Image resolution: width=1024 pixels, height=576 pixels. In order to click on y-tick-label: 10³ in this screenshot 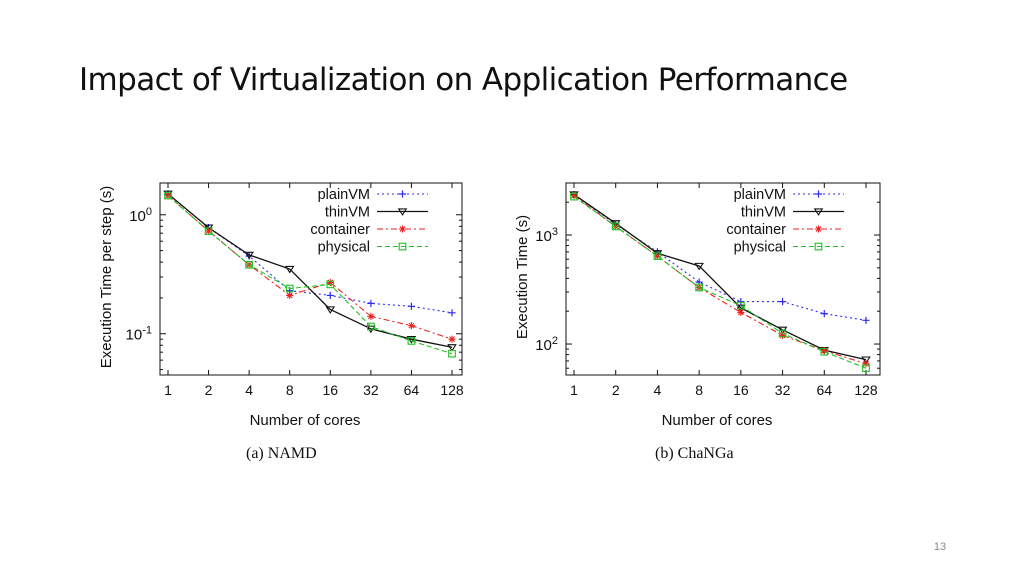, I will do `click(546, 235)`.